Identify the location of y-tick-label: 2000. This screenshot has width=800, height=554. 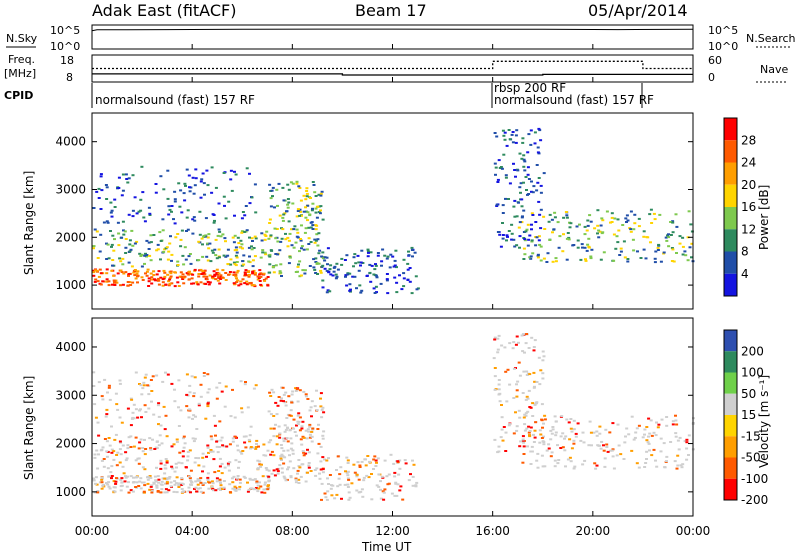
(70, 444).